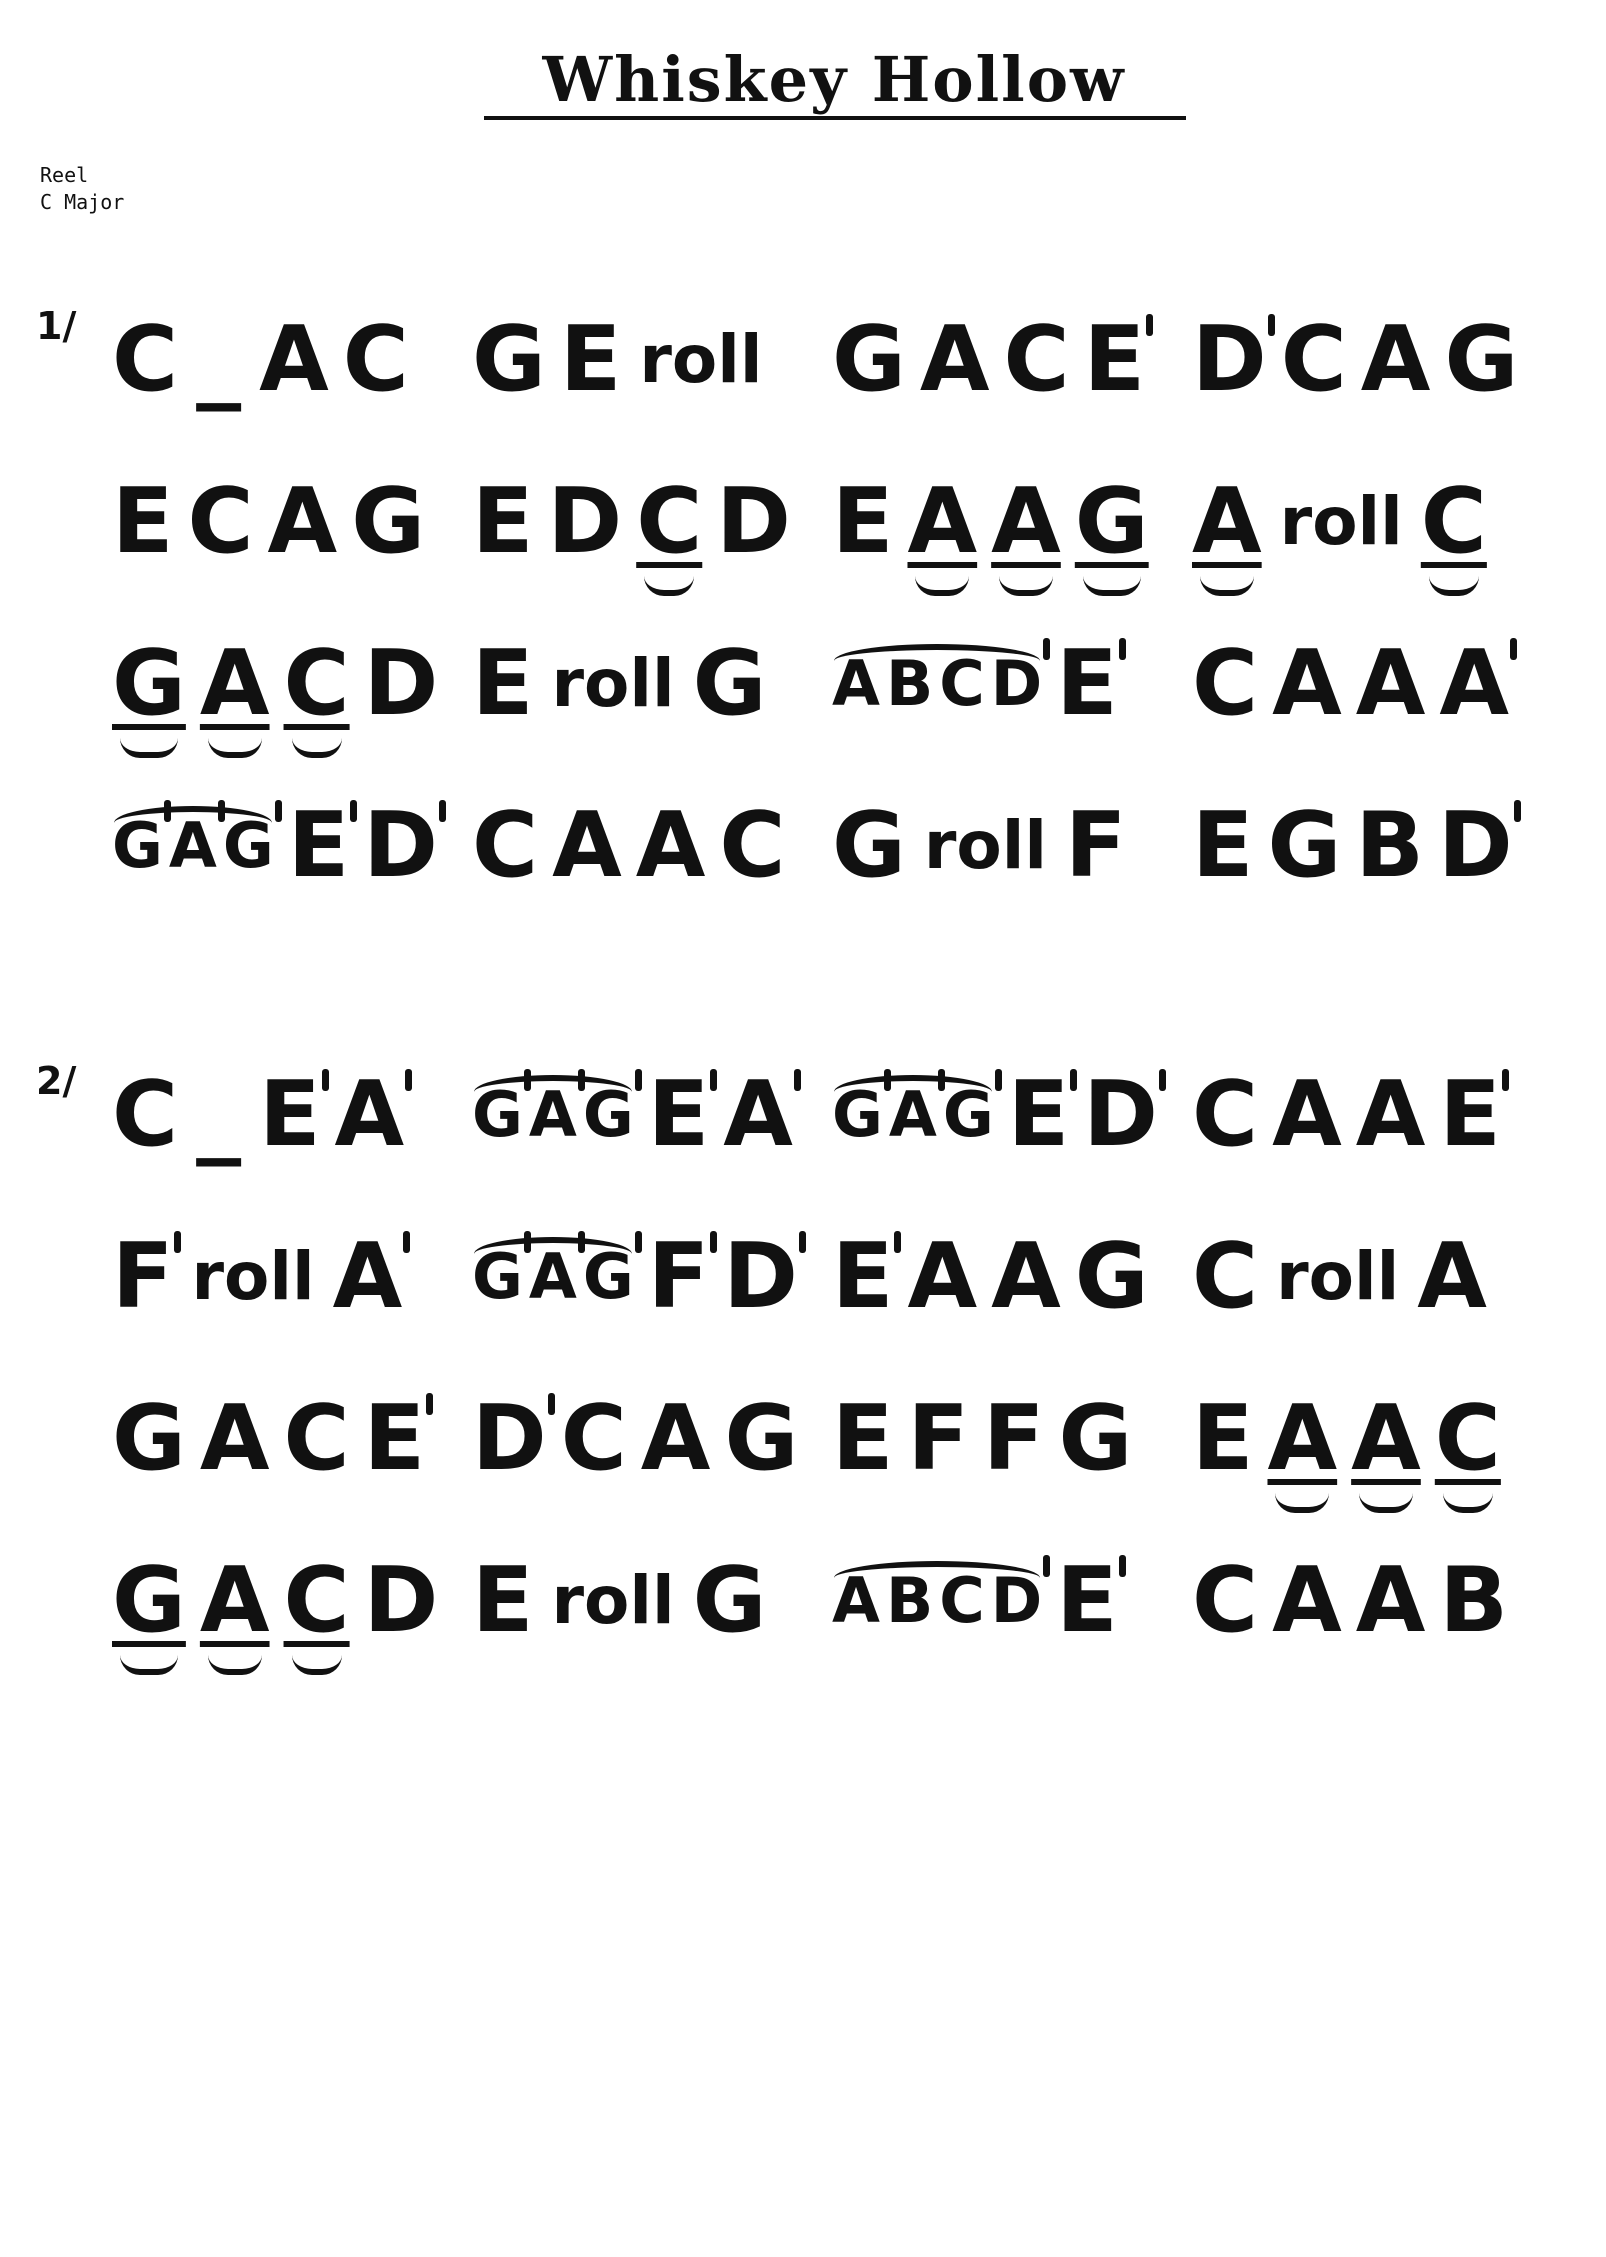  Describe the element at coordinates (611, 1115) in the screenshot. I see `note-g-high: G` at that location.